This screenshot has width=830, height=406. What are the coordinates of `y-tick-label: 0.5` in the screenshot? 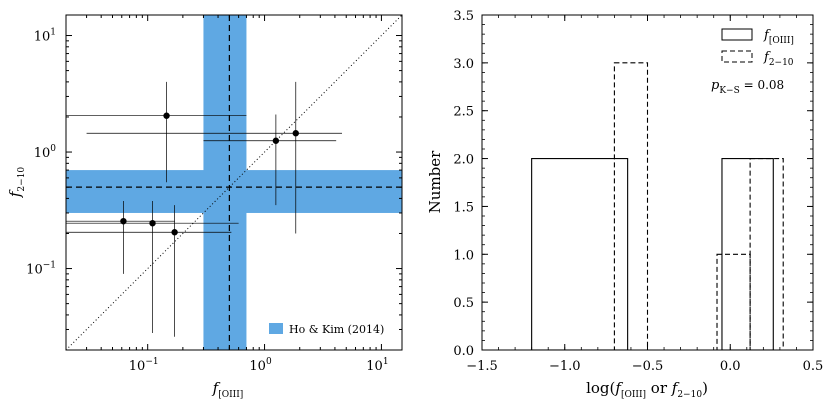 It's located at (463, 303).